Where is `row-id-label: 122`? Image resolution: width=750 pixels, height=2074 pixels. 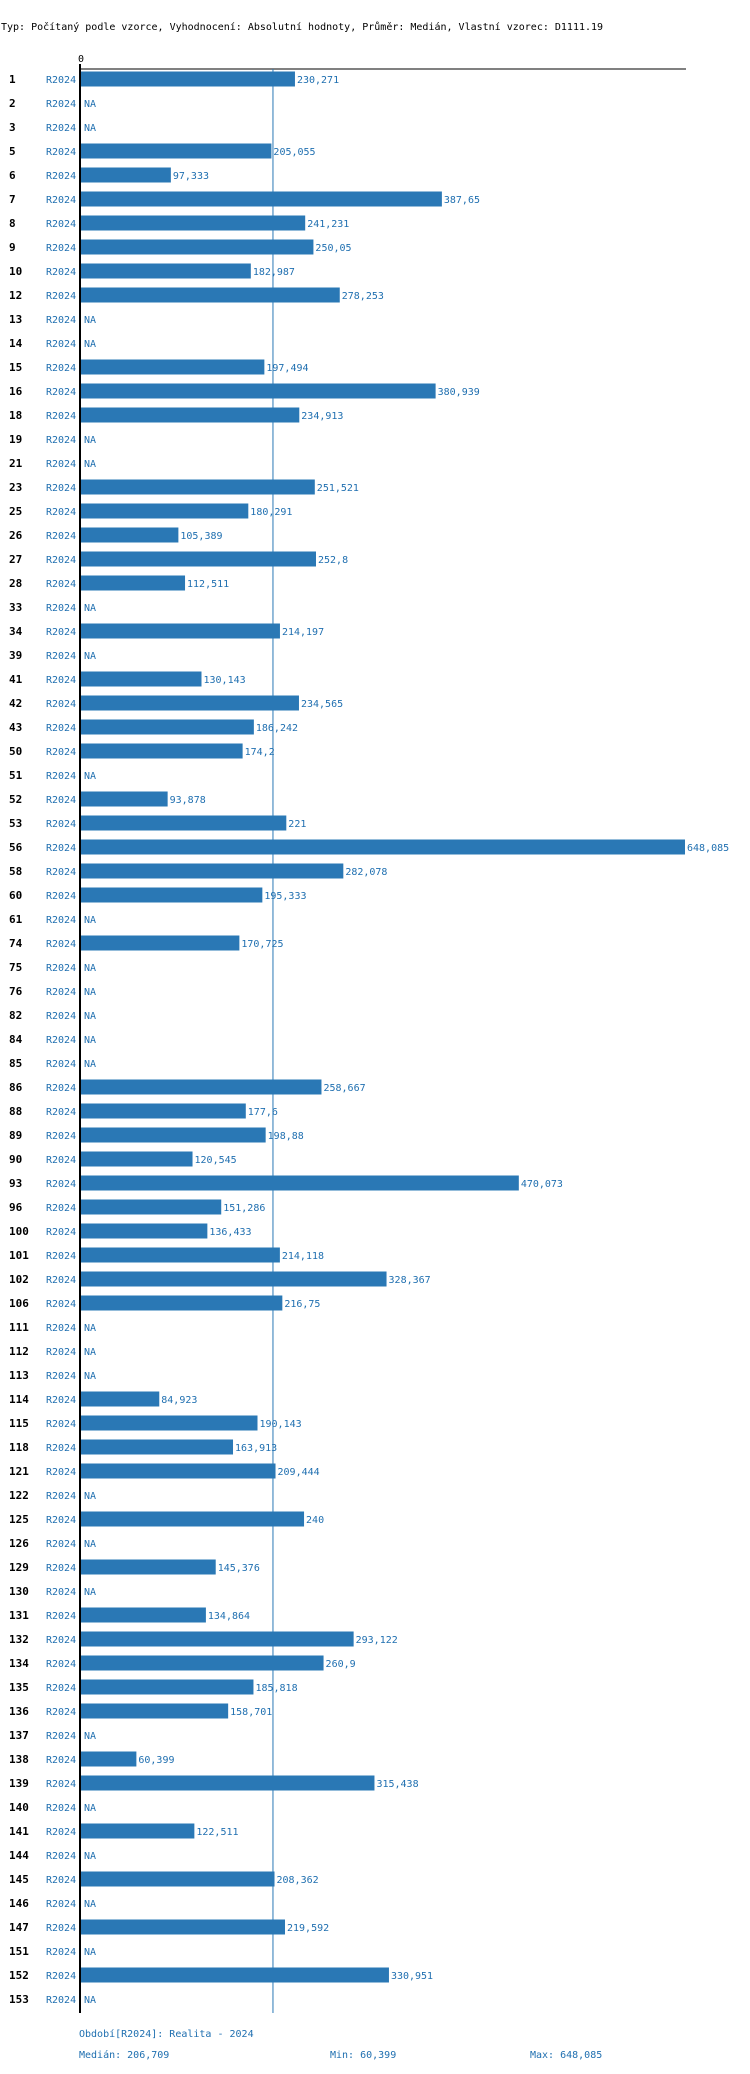
row-id-label: 122 is located at coordinates (19, 1495).